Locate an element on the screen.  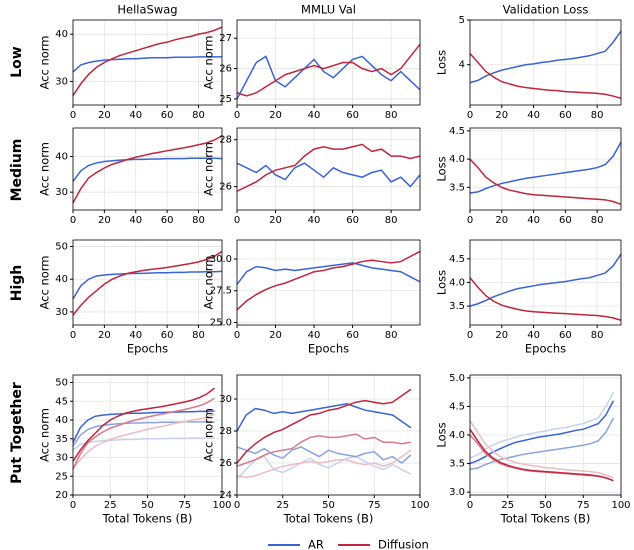
y-tick-label: 25 is located at coordinates (61, 476).